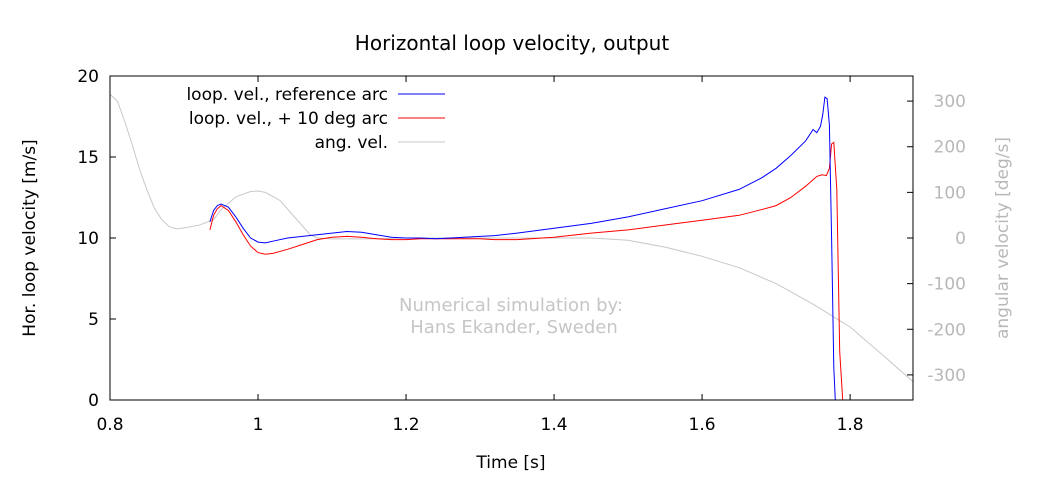  I want to click on x-tick-label: 1.2, so click(406, 425).